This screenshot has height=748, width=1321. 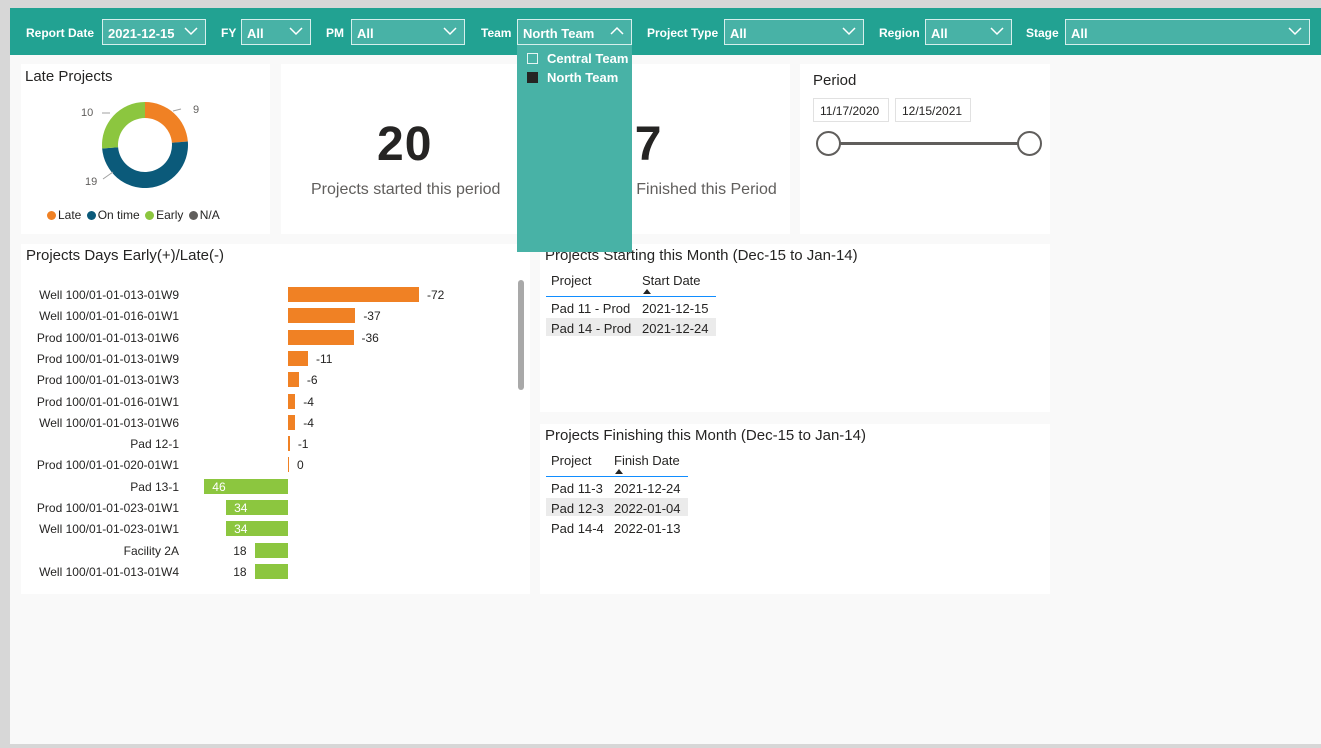 I want to click on period-slider-start-handle, so click(x=828, y=143).